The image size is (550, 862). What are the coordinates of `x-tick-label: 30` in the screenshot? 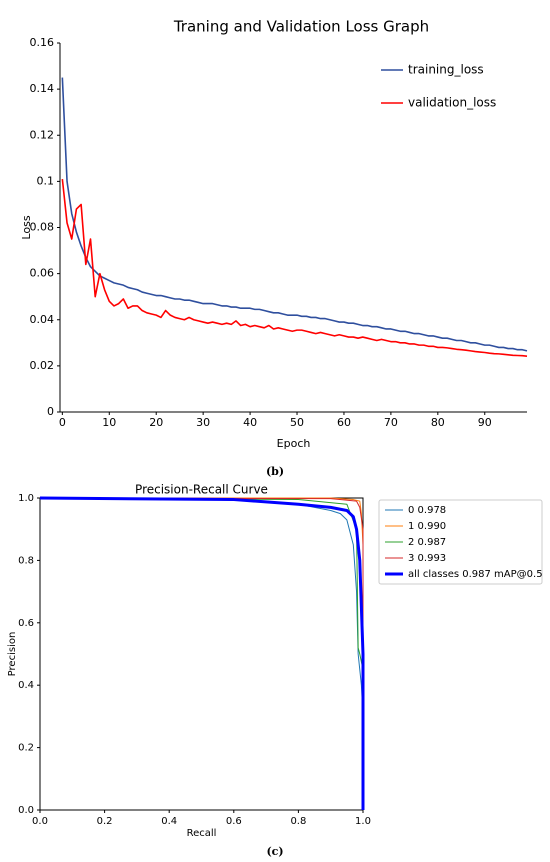 It's located at (203, 422).